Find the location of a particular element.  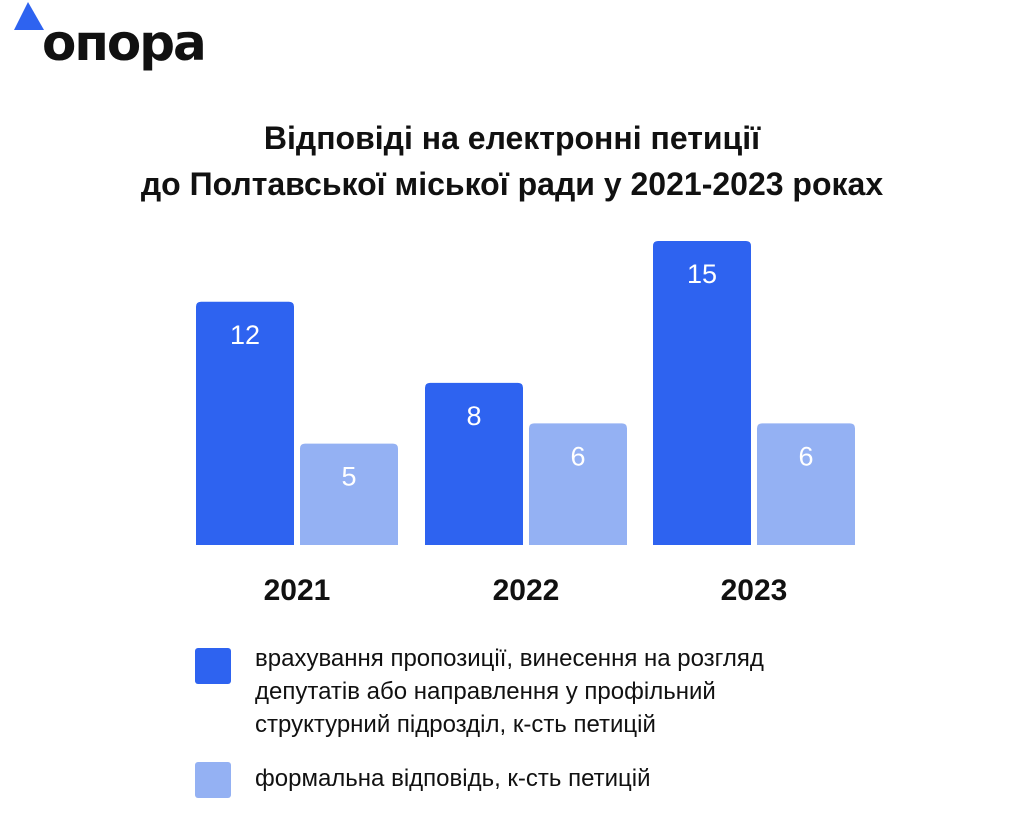

x-tick-label-2022: 2022 is located at coordinates (526, 590).